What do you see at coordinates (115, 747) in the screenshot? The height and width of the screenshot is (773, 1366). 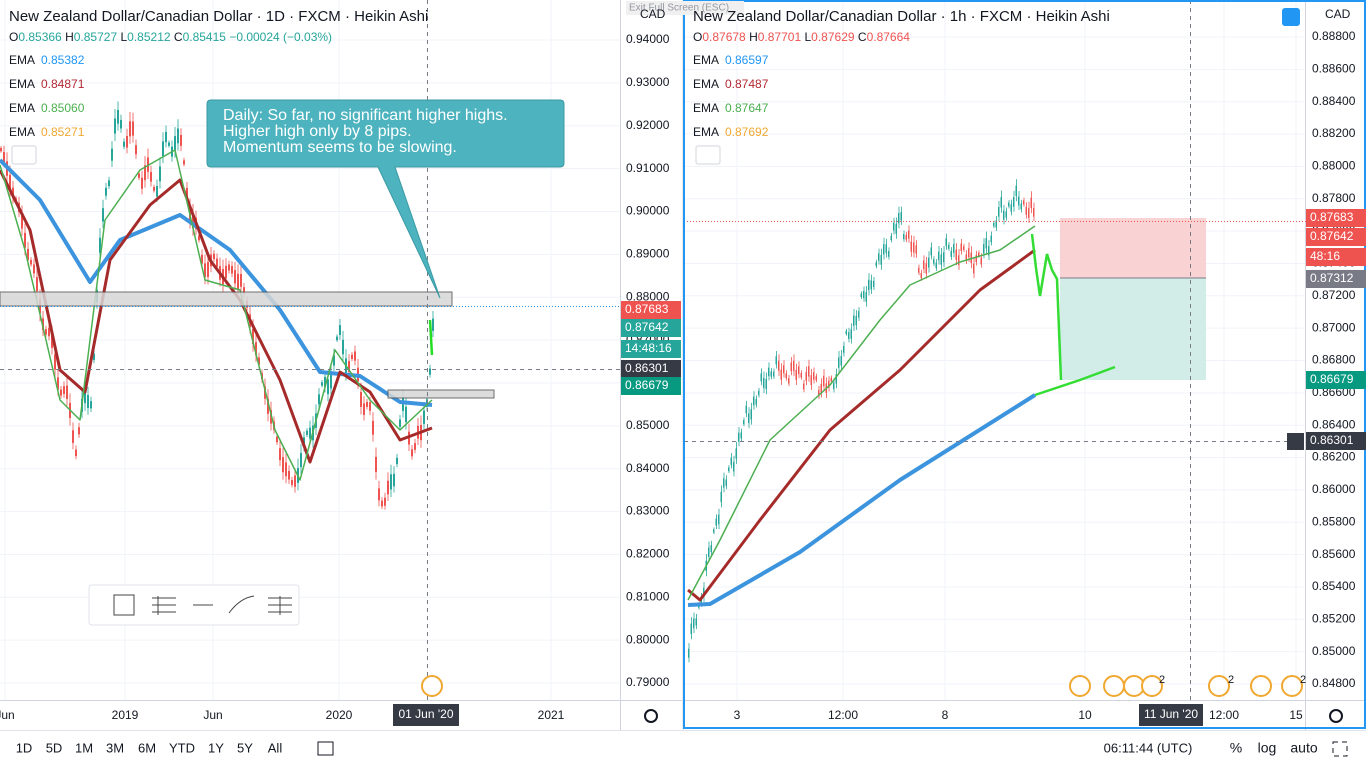 I see `interval-button: 3M` at bounding box center [115, 747].